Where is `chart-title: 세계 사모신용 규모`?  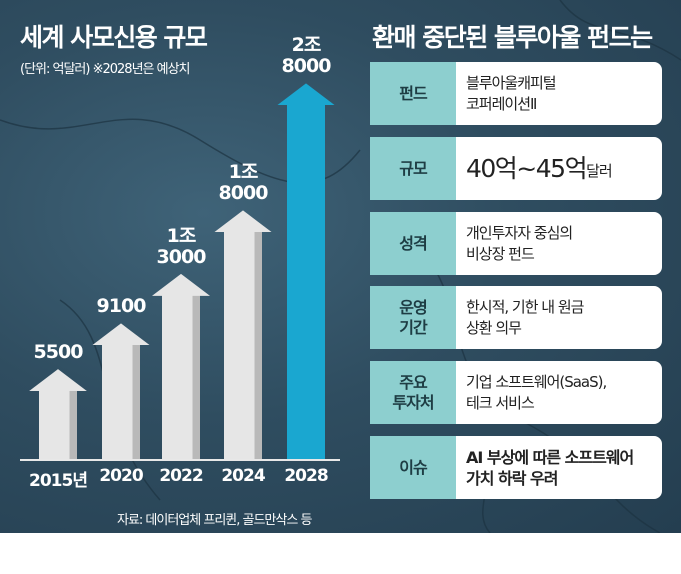 chart-title: 세계 사모신용 규모 is located at coordinates (114, 37).